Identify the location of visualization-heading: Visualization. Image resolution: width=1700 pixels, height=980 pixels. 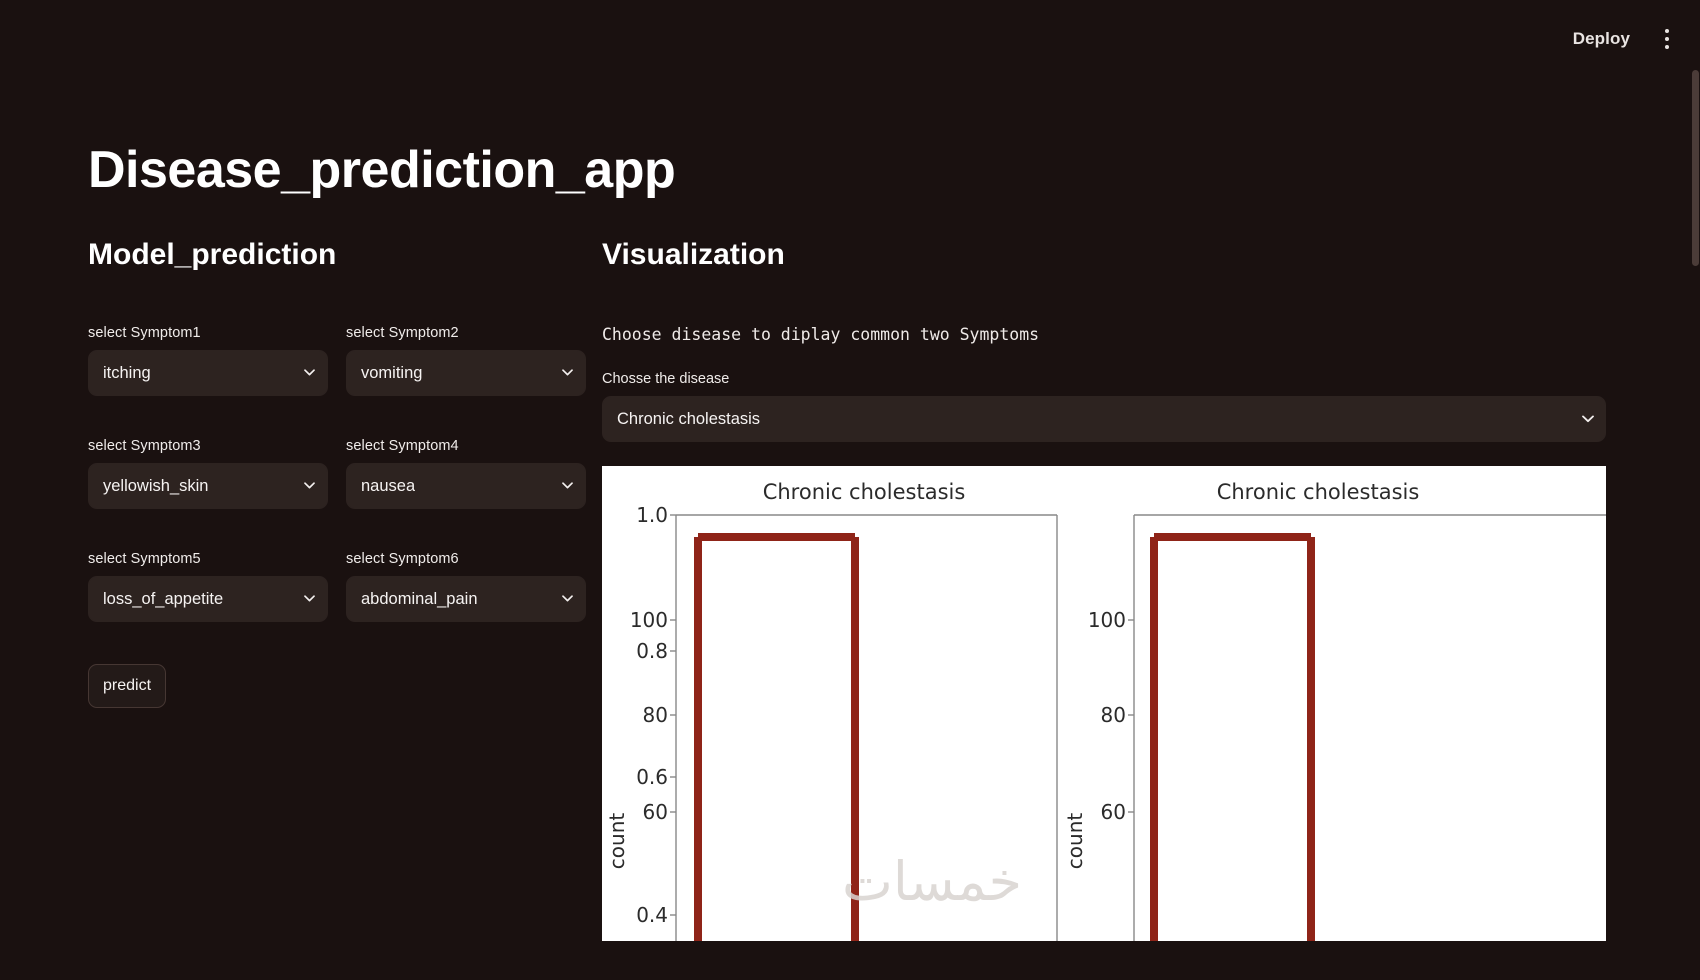
(693, 254).